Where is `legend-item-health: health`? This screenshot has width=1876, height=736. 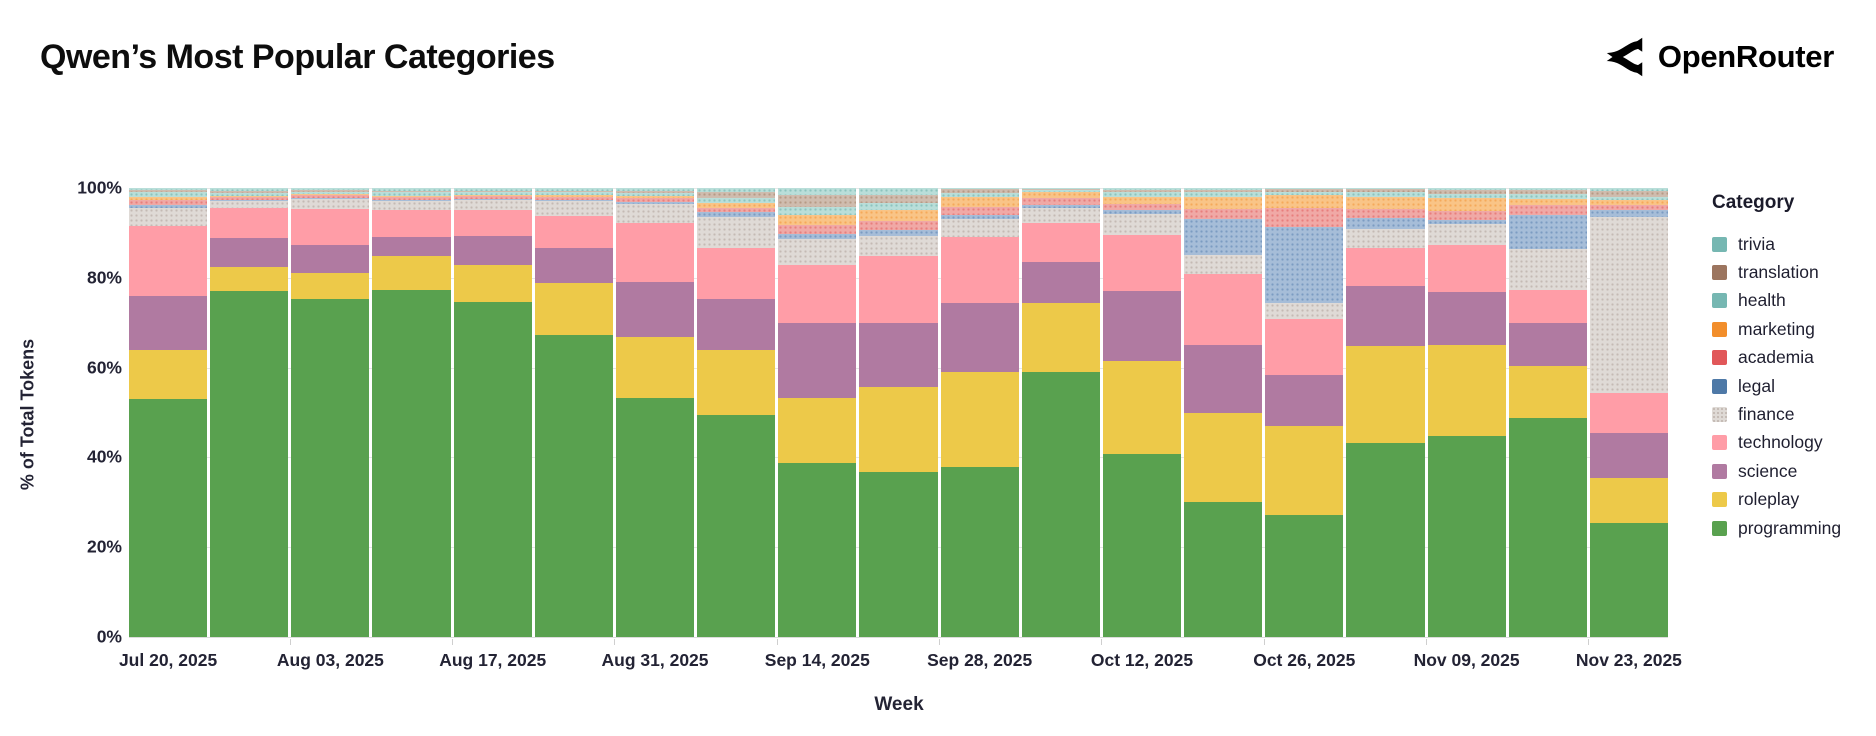 legend-item-health: health is located at coordinates (1792, 301).